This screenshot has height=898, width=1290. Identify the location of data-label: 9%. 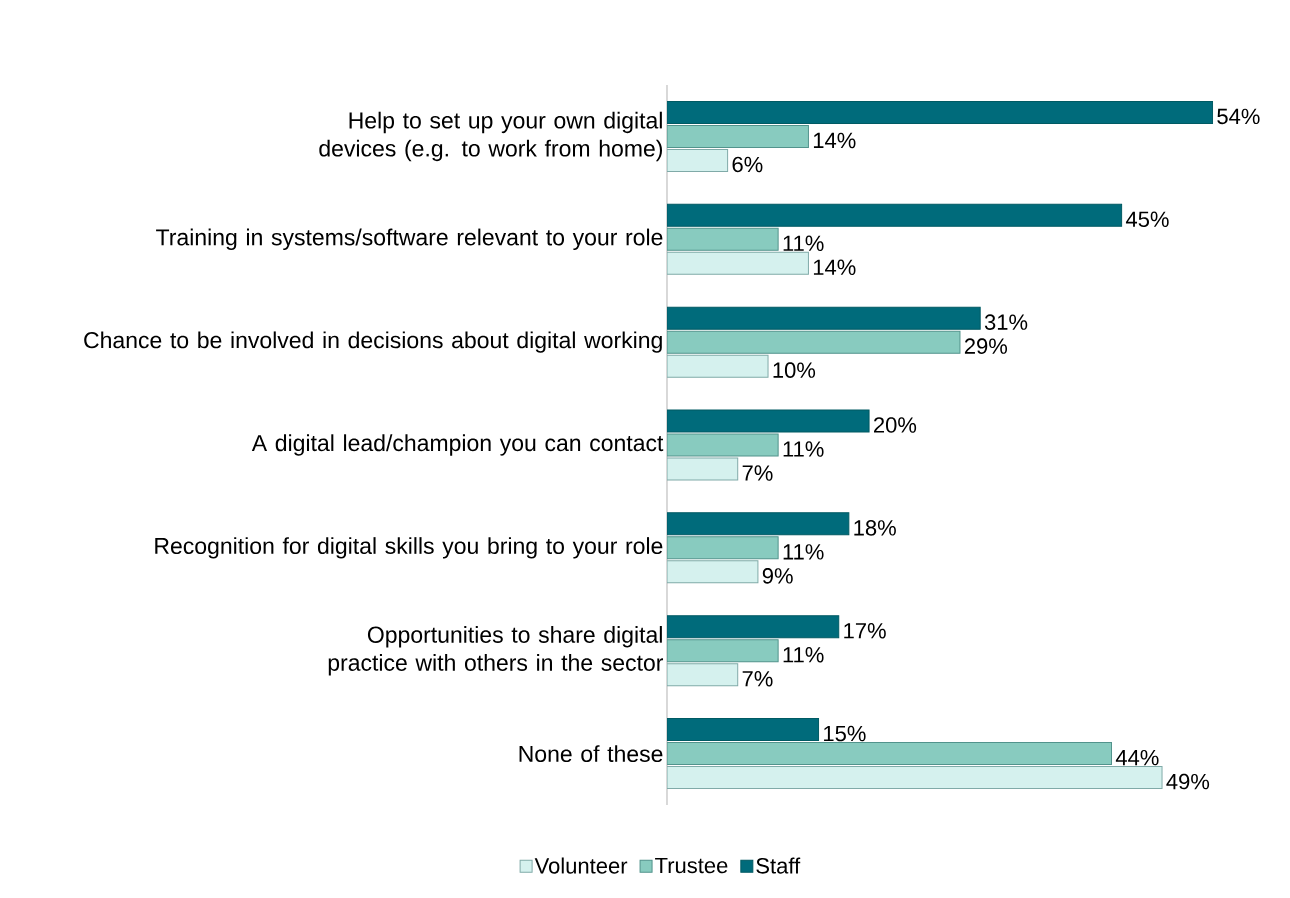
(777, 576).